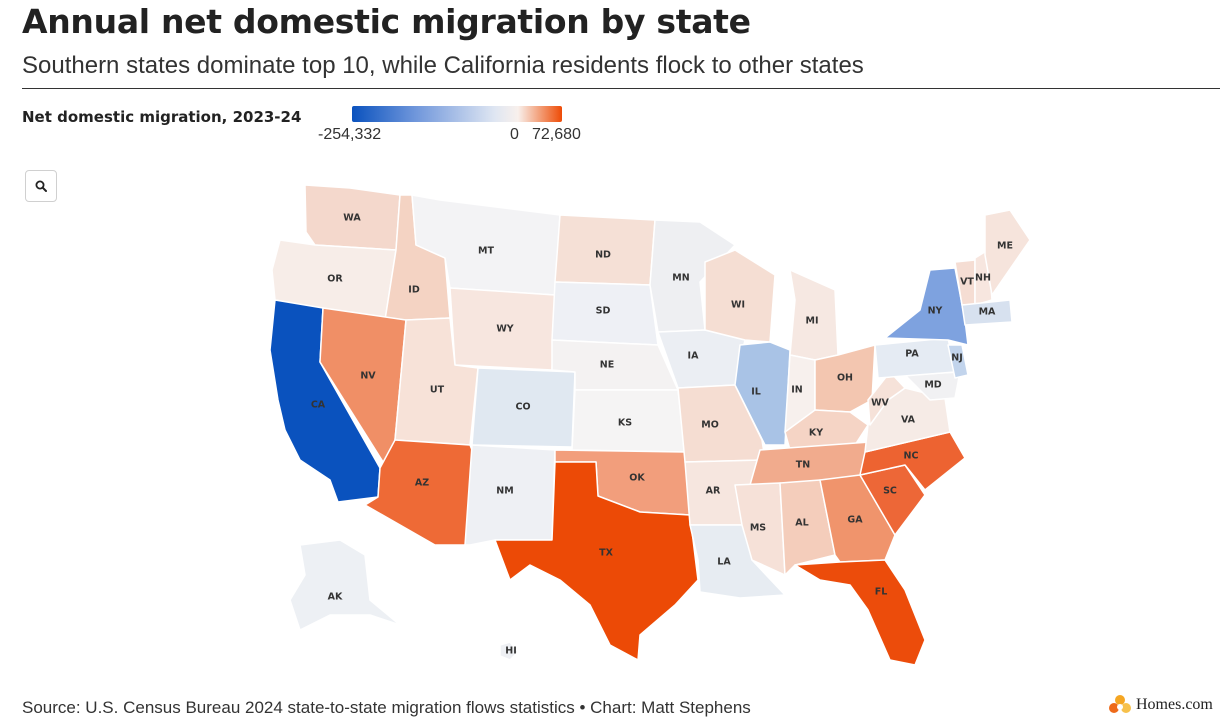  I want to click on state-fl, so click(860, 612).